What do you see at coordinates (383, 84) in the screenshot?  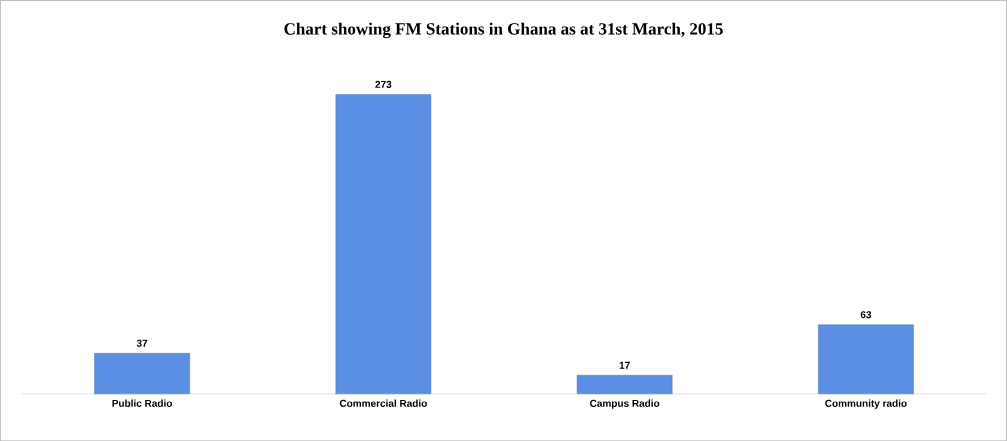 I see `data-label: 273` at bounding box center [383, 84].